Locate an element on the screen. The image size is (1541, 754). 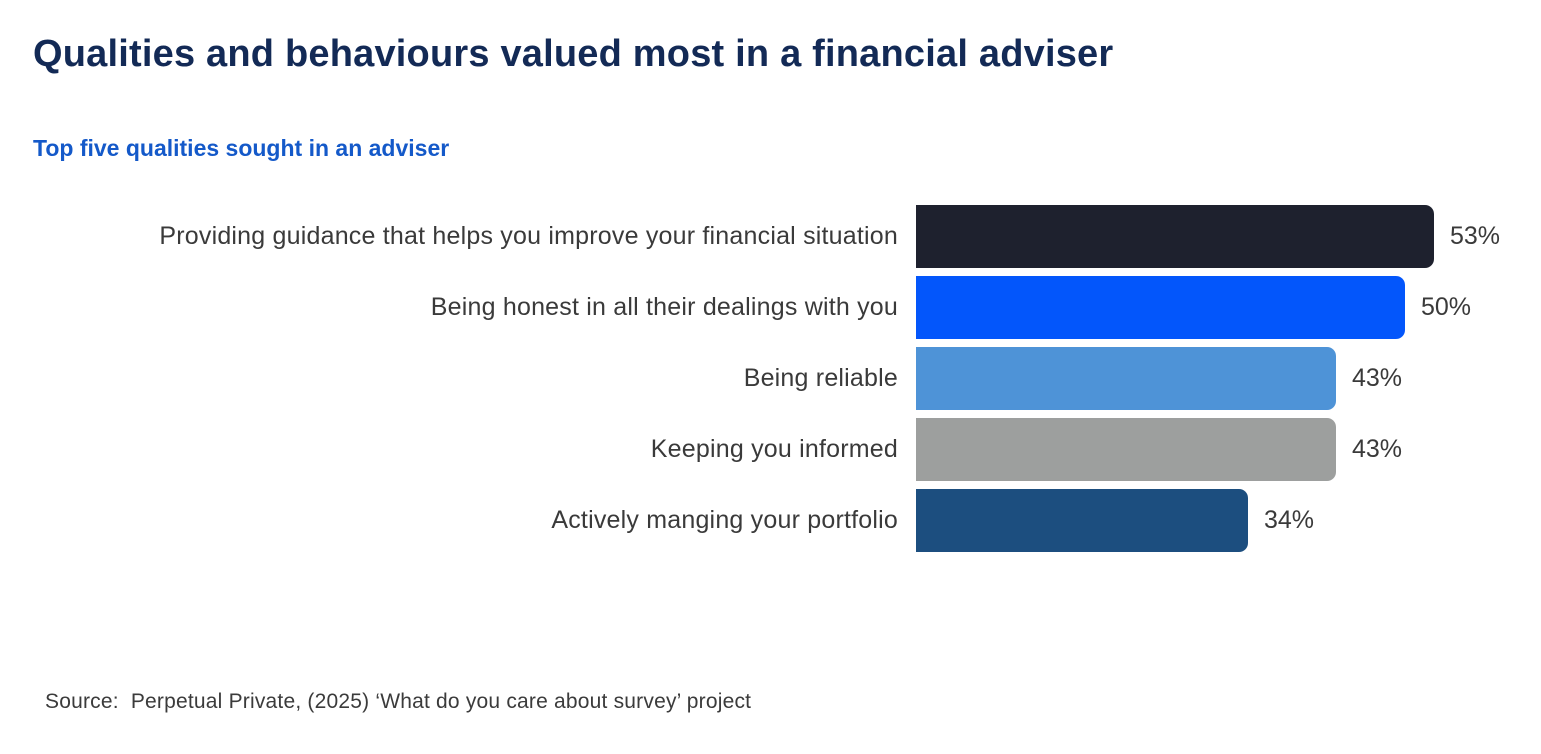
bar-row: Keeping you informed 43% is located at coordinates (770, 449).